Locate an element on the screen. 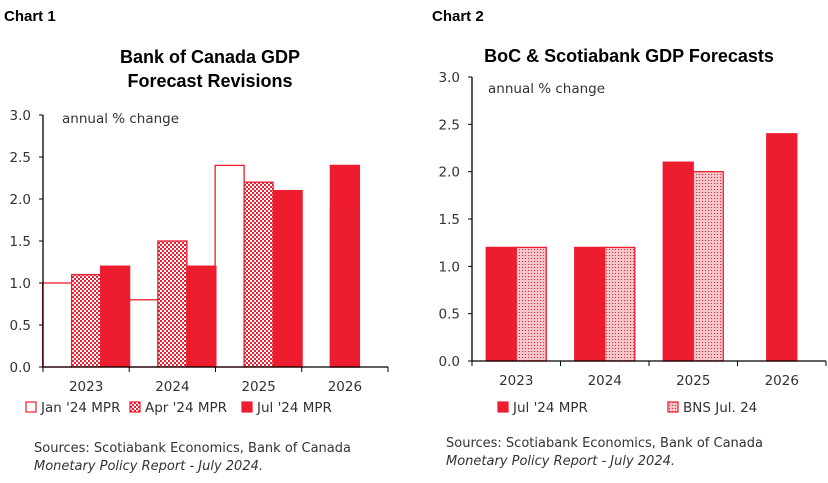 The height and width of the screenshot is (483, 828). chart1-title: Bank of Canada GDP Forecast Revisions is located at coordinates (210, 69).